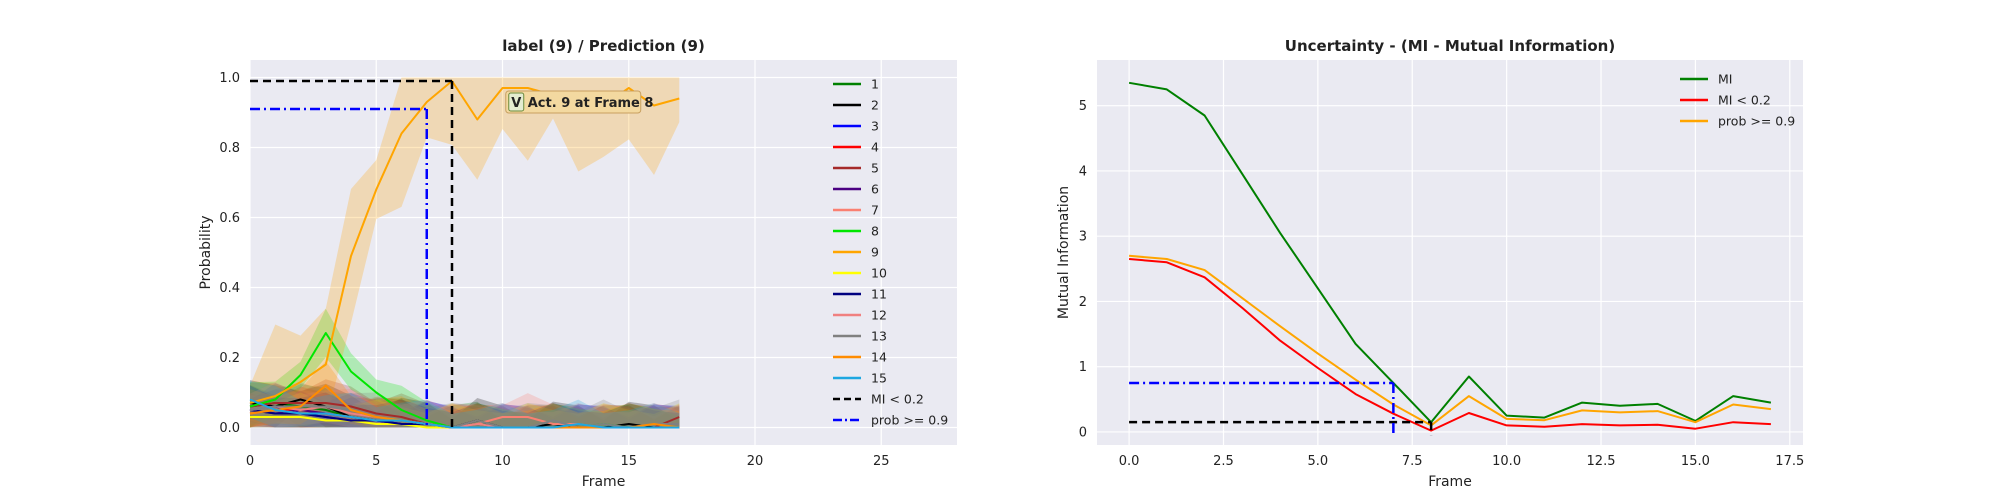 This screenshot has width=2000, height=500. Describe the element at coordinates (1129, 461) in the screenshot. I see `x-tick-label: 0.0` at that location.